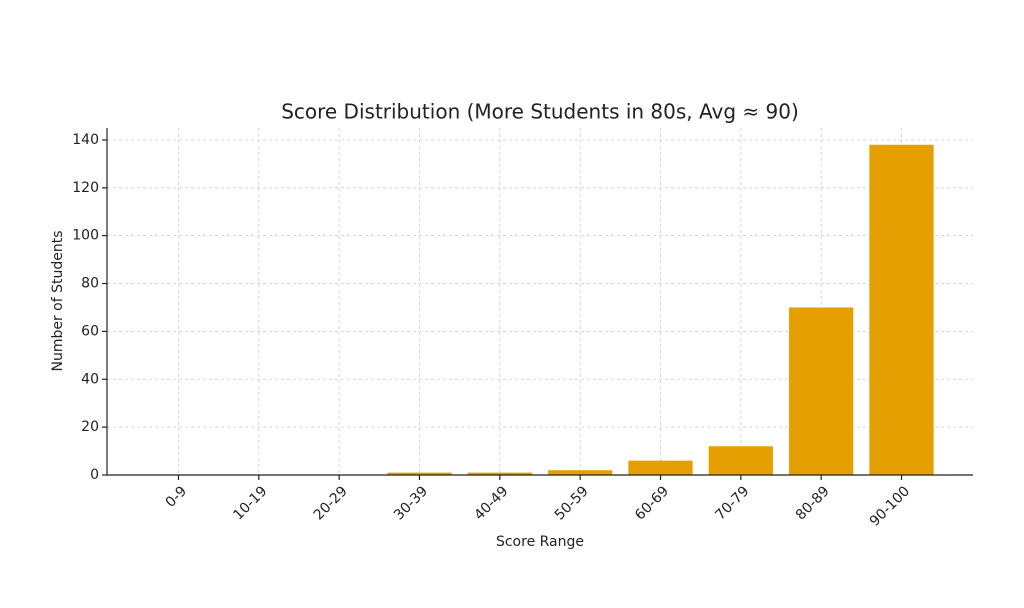  What do you see at coordinates (85, 188) in the screenshot?
I see `y-tick-label: 120` at bounding box center [85, 188].